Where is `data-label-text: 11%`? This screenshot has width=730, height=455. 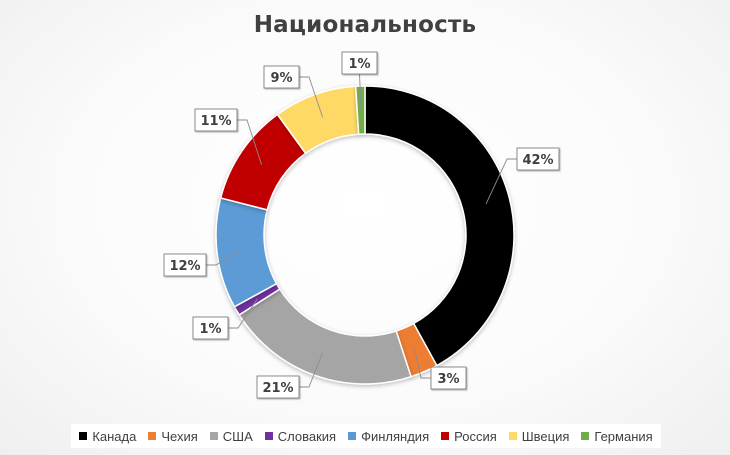
data-label-text: 11% is located at coordinates (215, 121).